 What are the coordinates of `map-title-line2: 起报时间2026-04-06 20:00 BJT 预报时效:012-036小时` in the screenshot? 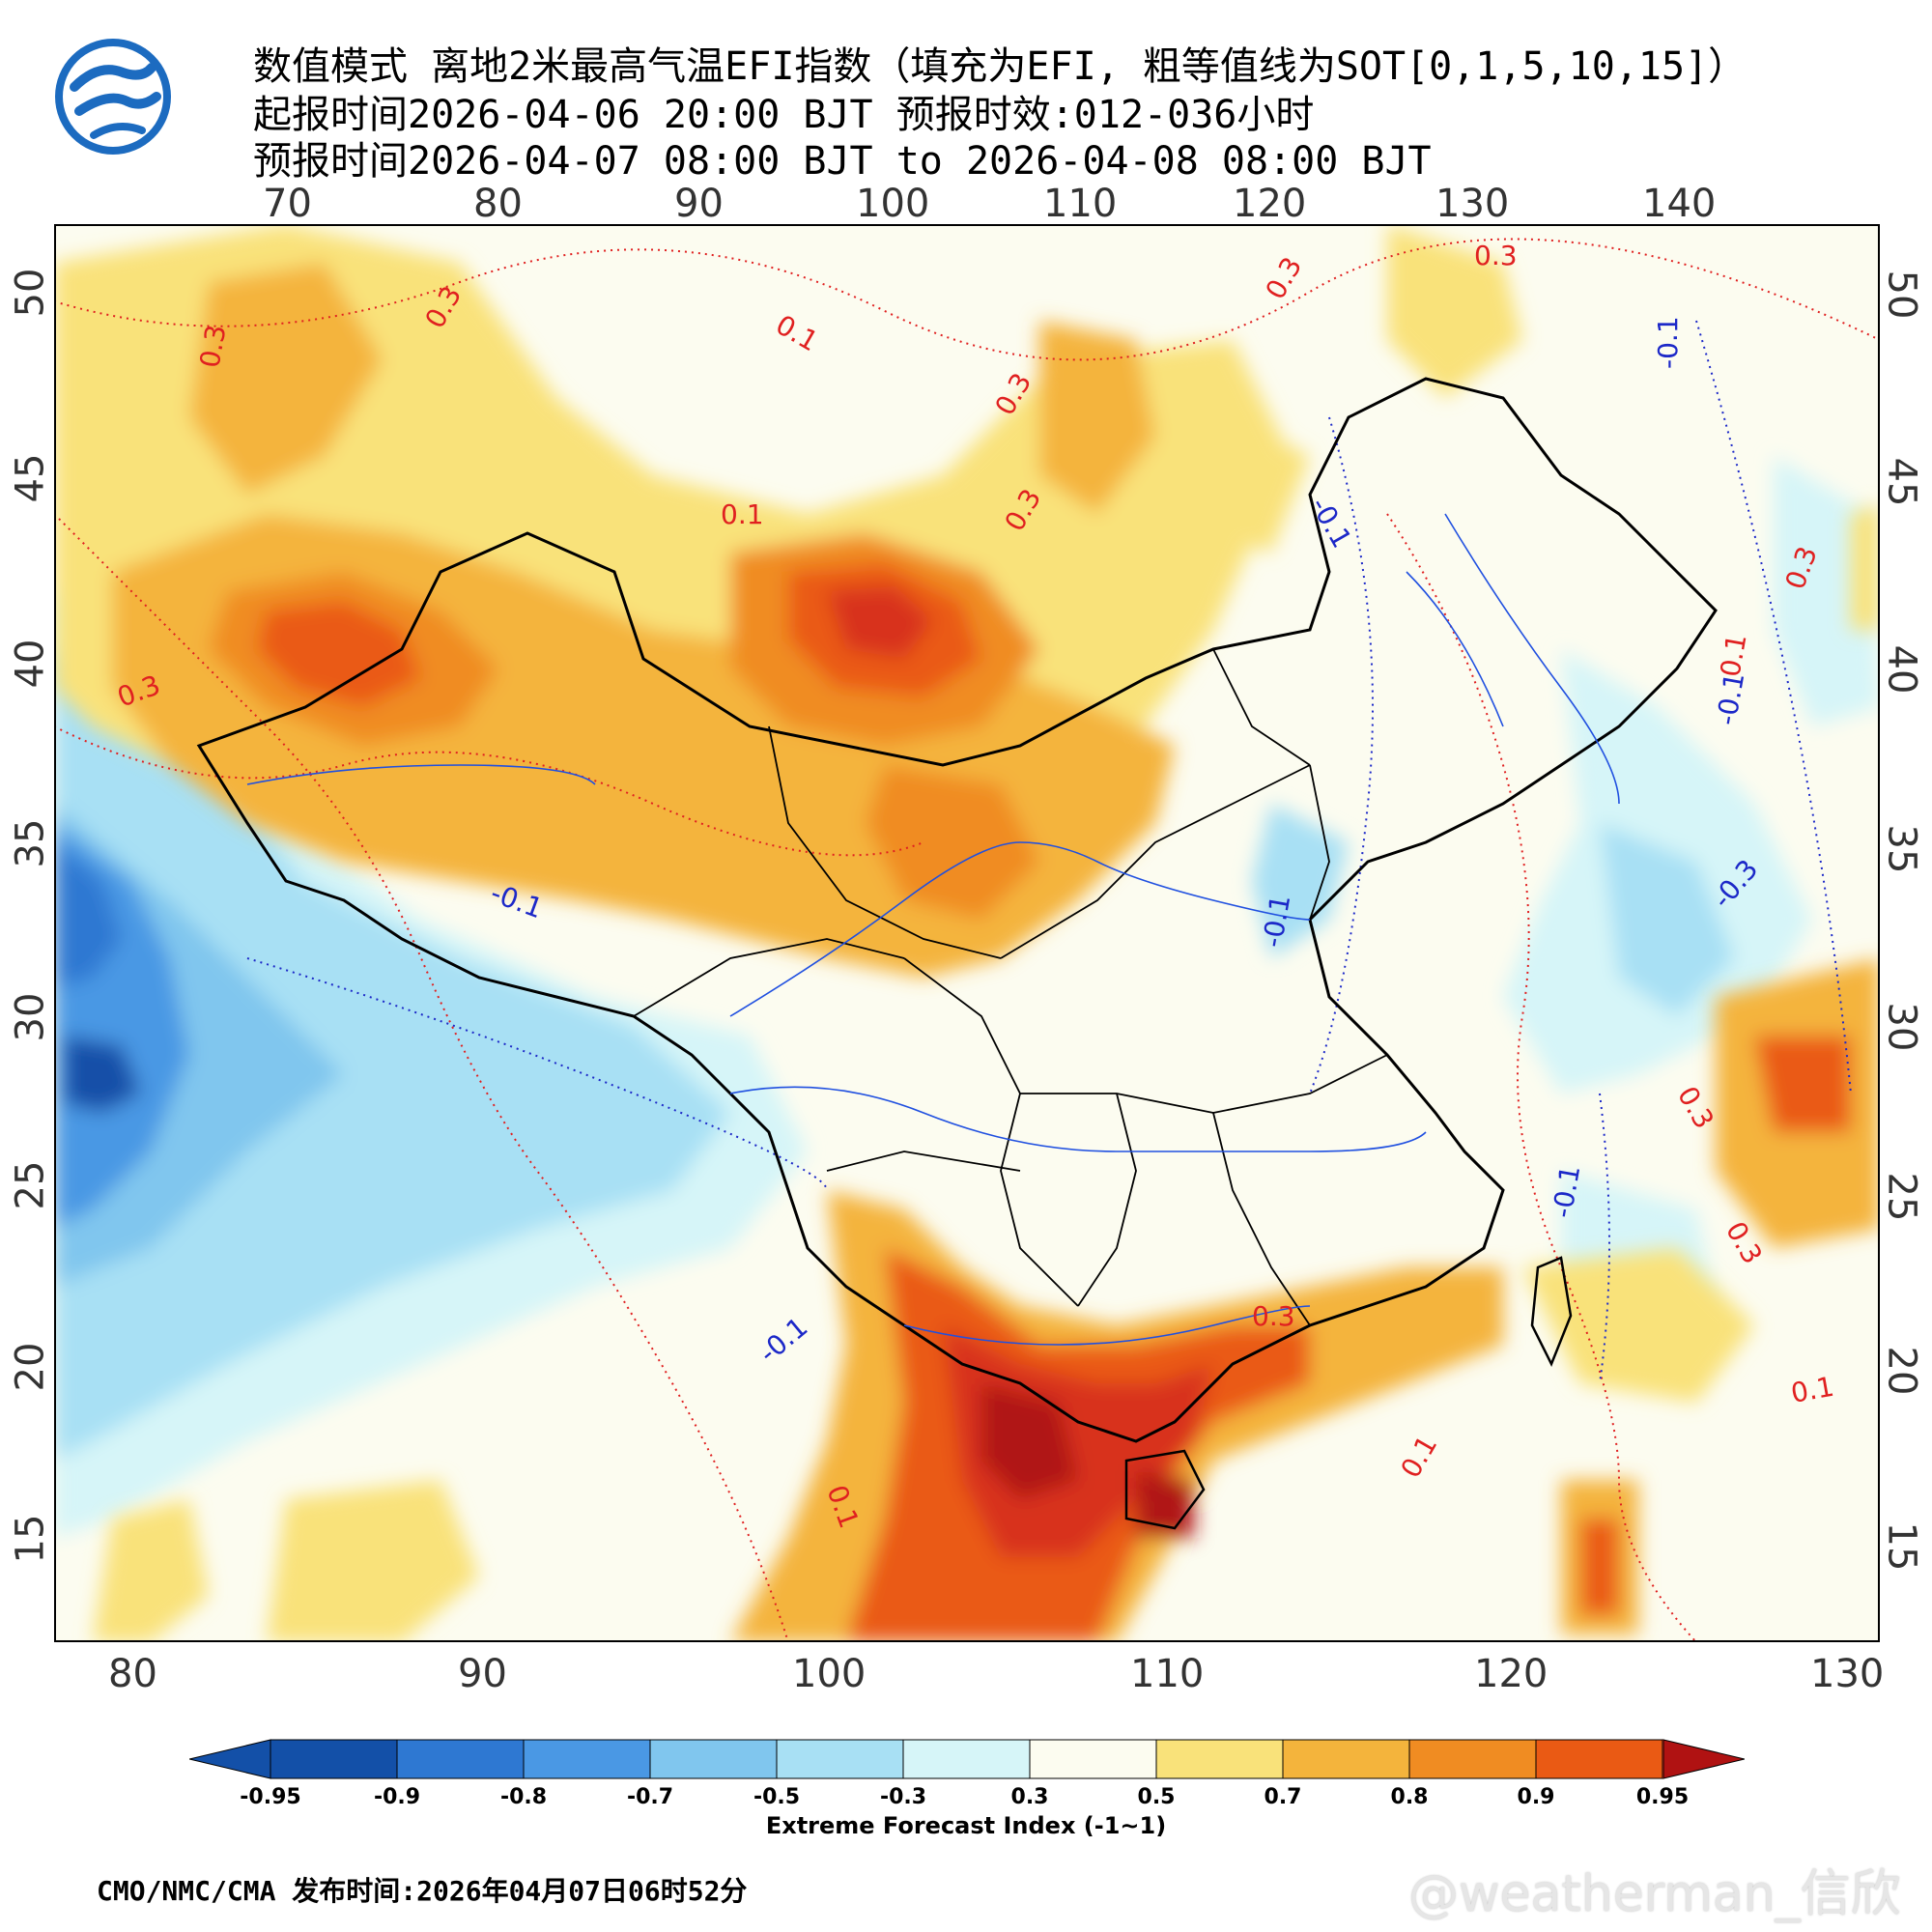 It's located at (784, 115).